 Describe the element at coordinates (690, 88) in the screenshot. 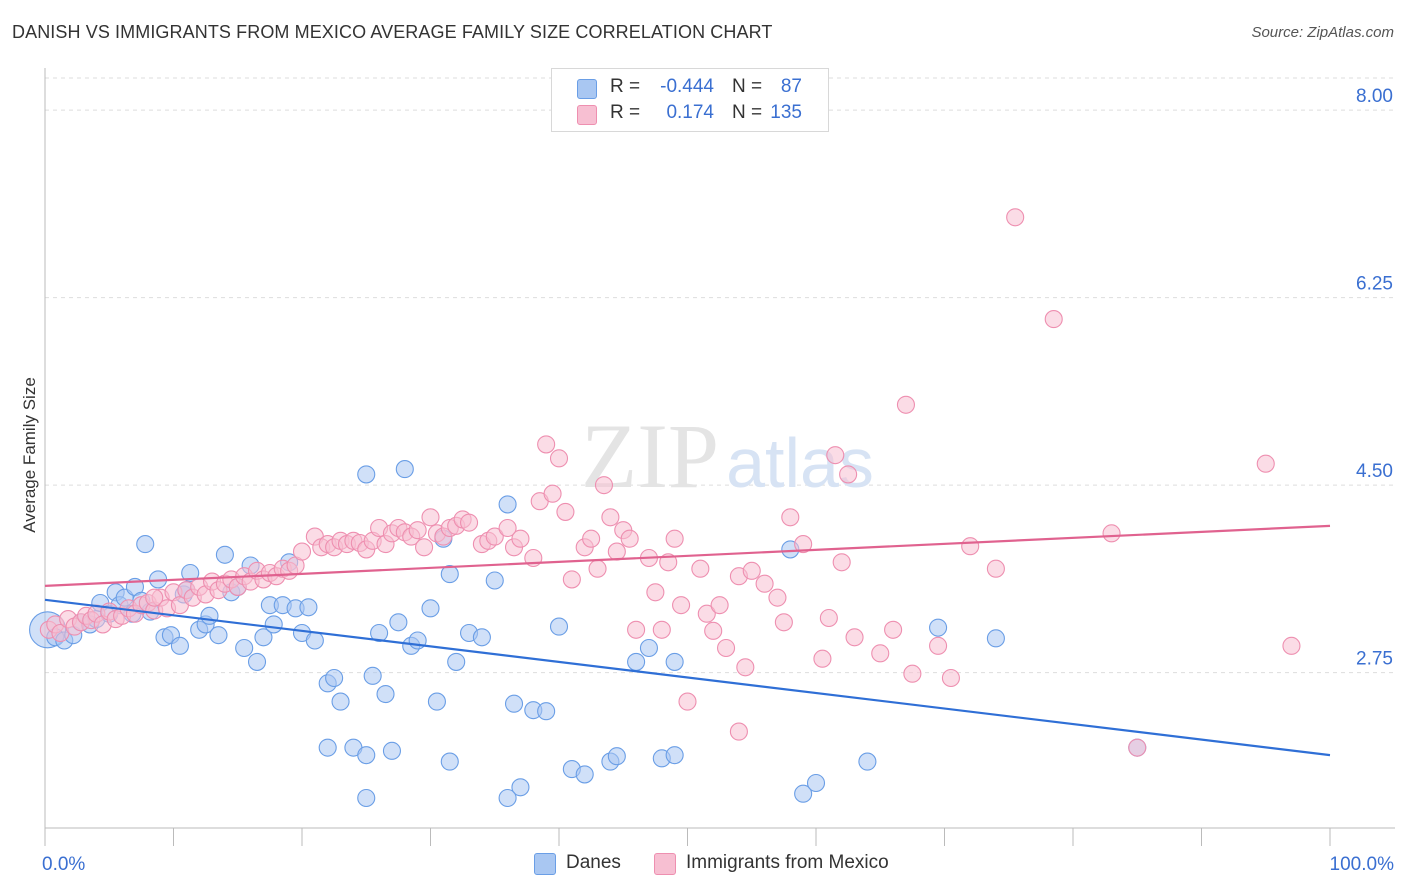

I see `legend-row-danes: R = -0.444 N = 87` at that location.